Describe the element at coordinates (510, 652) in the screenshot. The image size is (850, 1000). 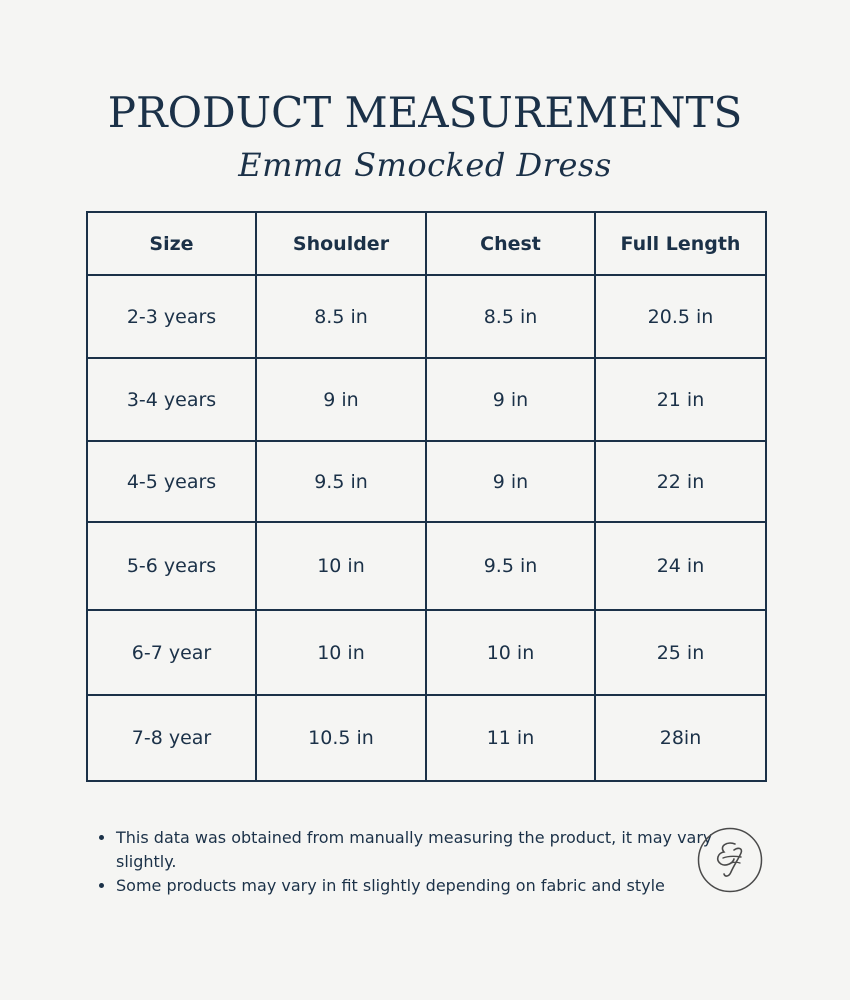
I see `chest-cell: 10 in` at that location.